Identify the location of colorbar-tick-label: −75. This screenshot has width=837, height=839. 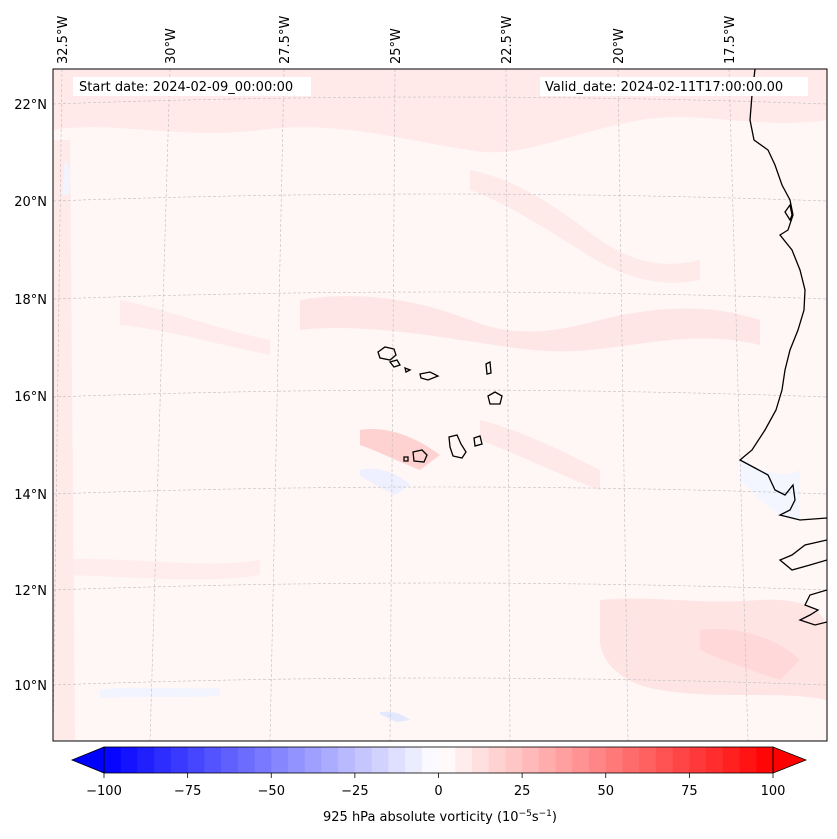
(187, 791).